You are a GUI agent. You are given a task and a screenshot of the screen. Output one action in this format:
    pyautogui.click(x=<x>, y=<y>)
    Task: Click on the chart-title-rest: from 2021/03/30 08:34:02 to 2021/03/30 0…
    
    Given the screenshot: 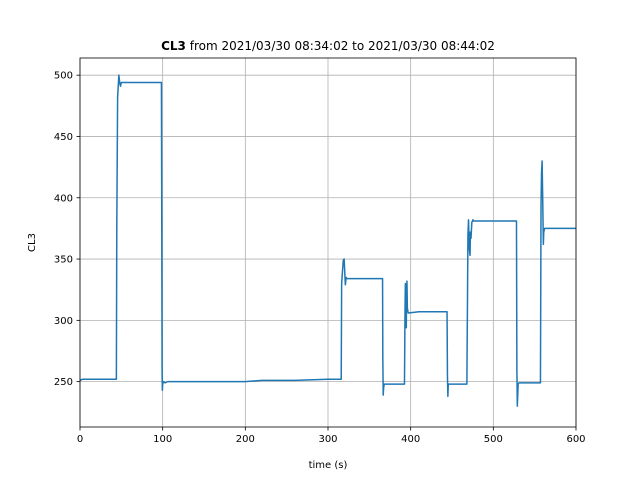 What is the action you would take?
    pyautogui.click(x=340, y=46)
    